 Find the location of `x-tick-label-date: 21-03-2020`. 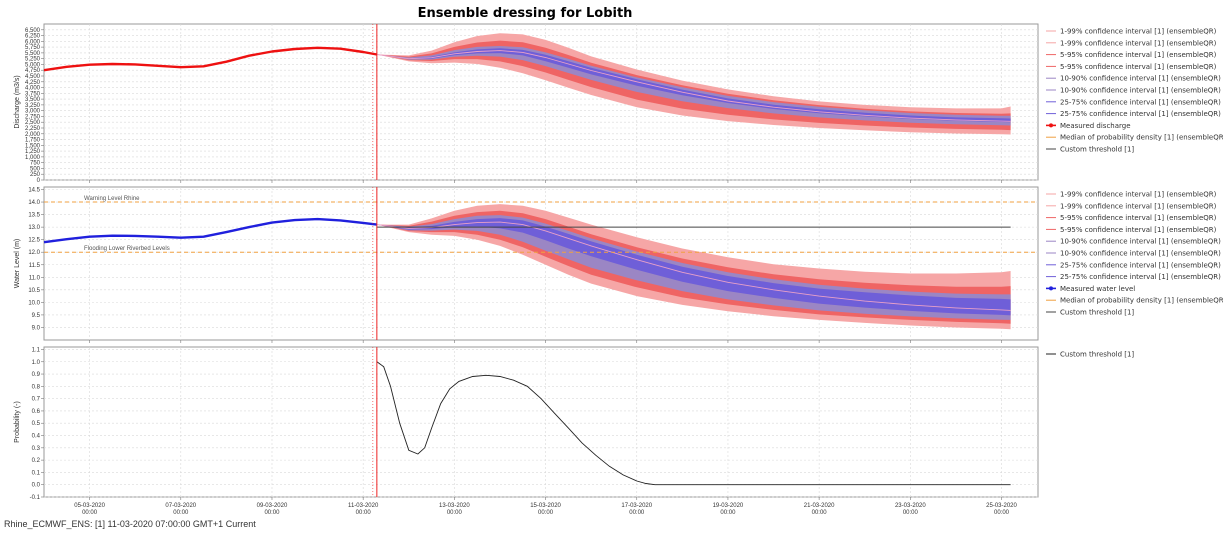

x-tick-label-date: 21-03-2020 is located at coordinates (819, 506).